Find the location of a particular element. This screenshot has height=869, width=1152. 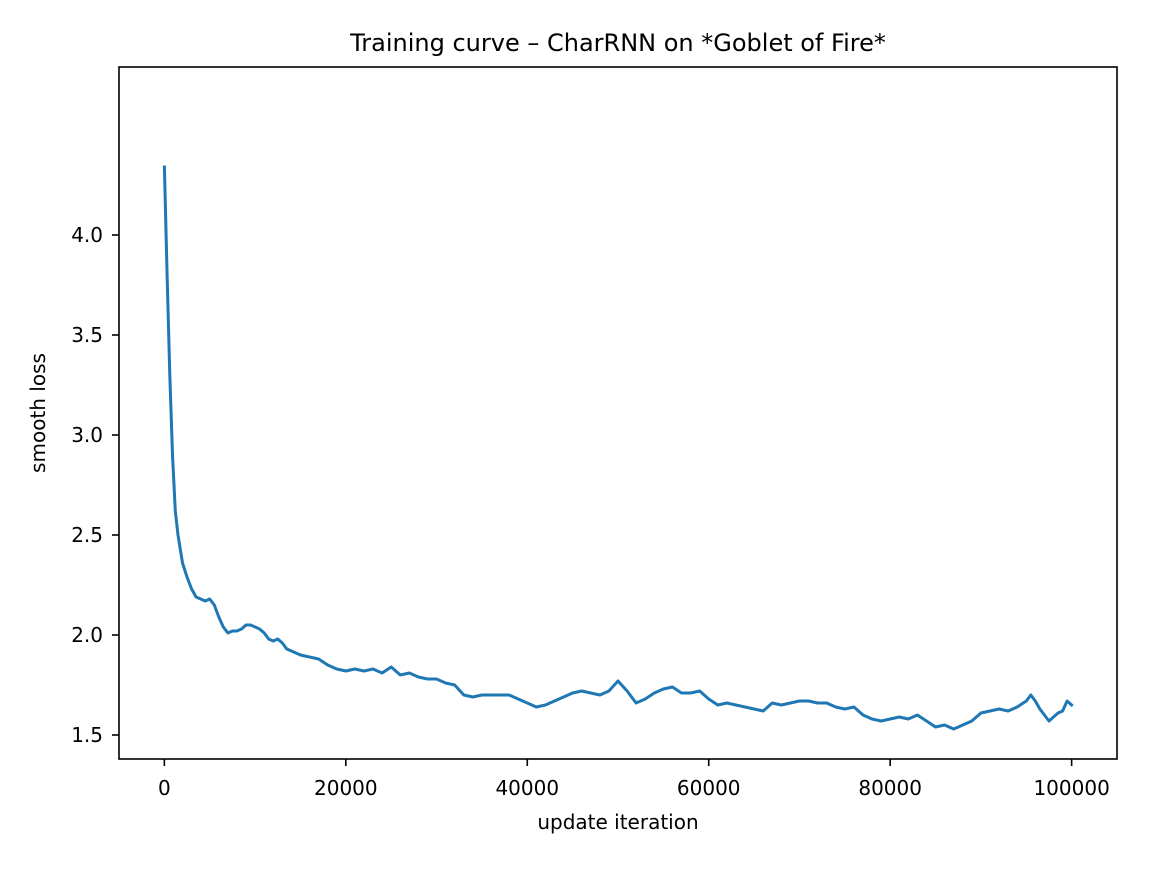

x-tick-label: 0 is located at coordinates (164, 788).